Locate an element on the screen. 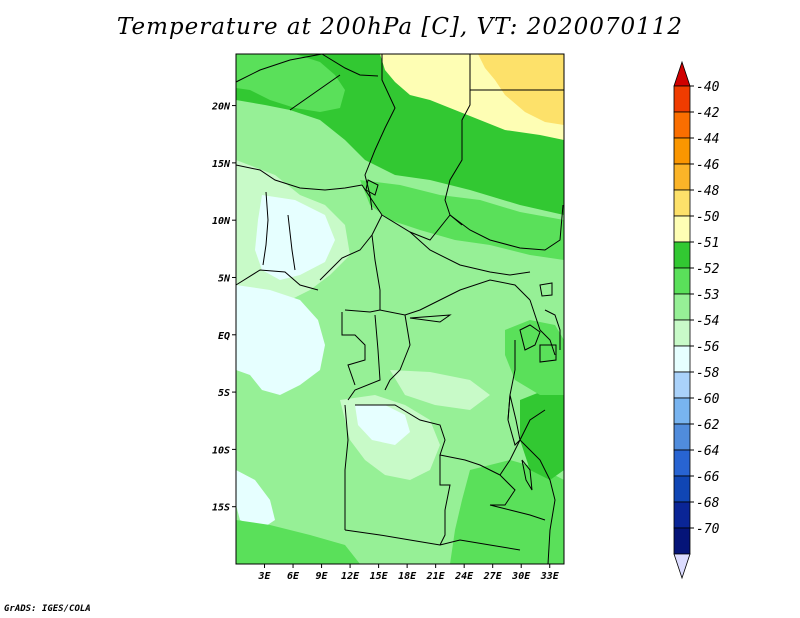 The width and height of the screenshot is (800, 618). colorbar-label: -66 is located at coordinates (708, 477).